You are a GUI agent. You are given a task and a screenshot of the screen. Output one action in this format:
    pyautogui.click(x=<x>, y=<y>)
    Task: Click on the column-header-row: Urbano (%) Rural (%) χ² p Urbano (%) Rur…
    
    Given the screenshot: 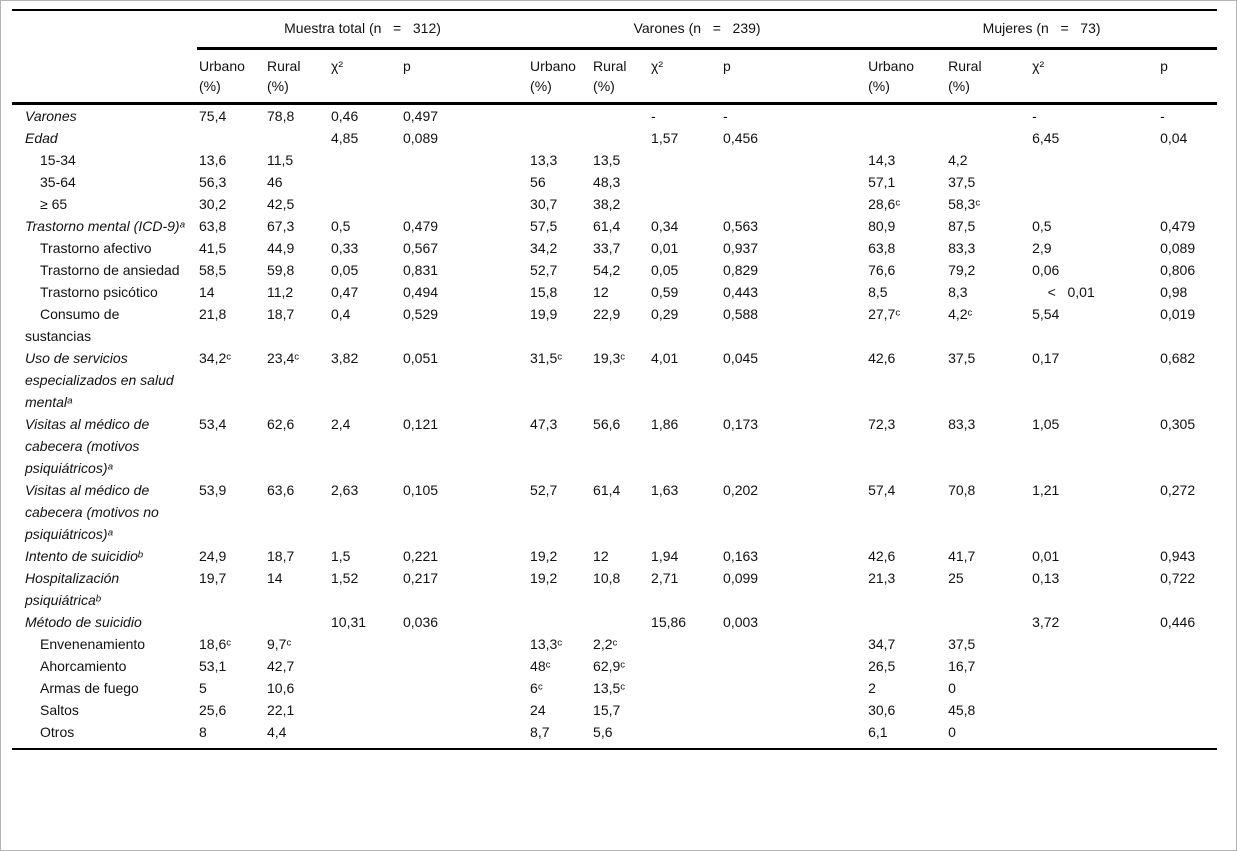 What is the action you would take?
    pyautogui.click(x=615, y=76)
    